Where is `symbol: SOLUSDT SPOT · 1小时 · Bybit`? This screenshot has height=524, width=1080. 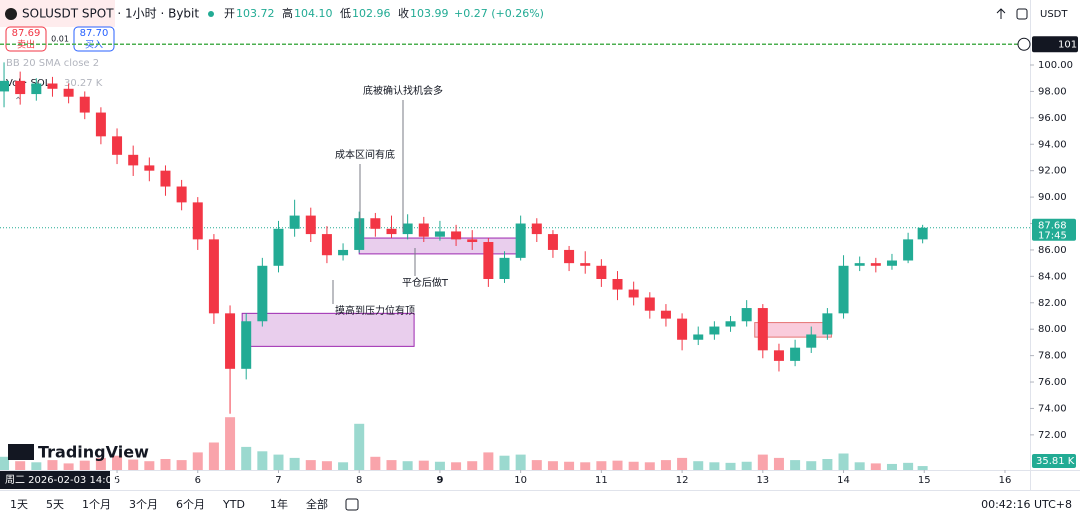
symbol: SOLUSDT SPOT · 1小时 · Bybit is located at coordinates (110, 14).